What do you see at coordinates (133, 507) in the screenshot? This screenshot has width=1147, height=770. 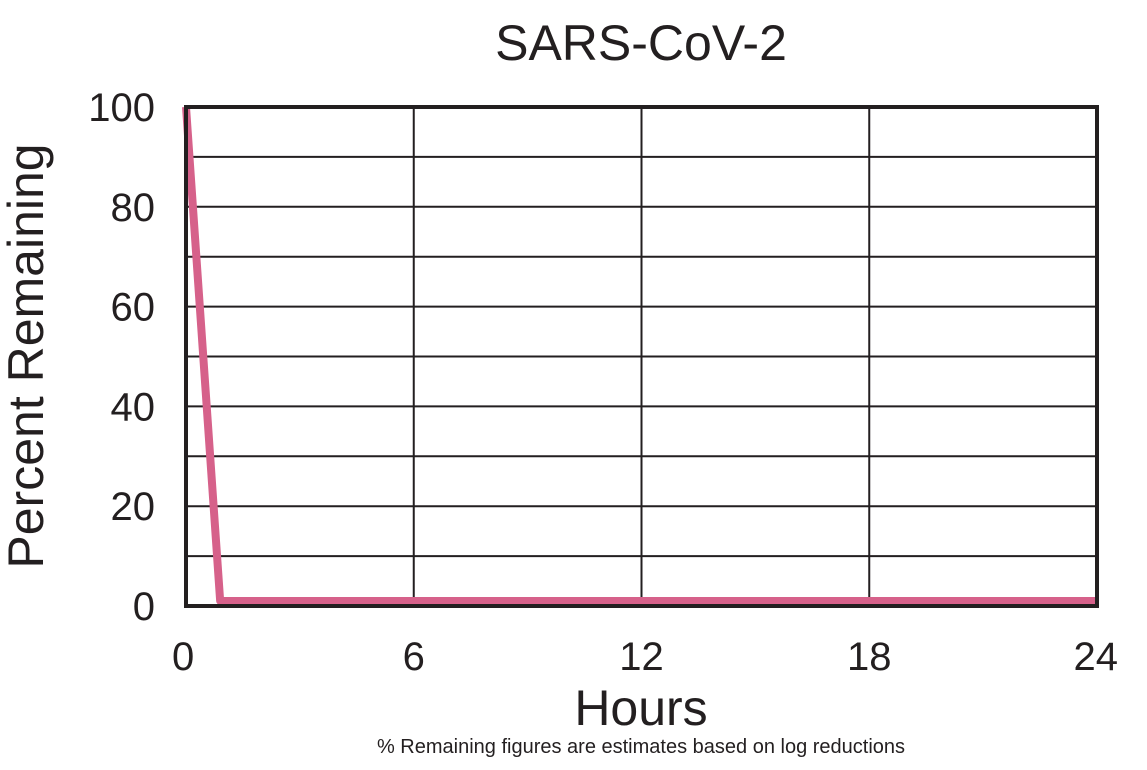 I see `y-tick-label: 20` at bounding box center [133, 507].